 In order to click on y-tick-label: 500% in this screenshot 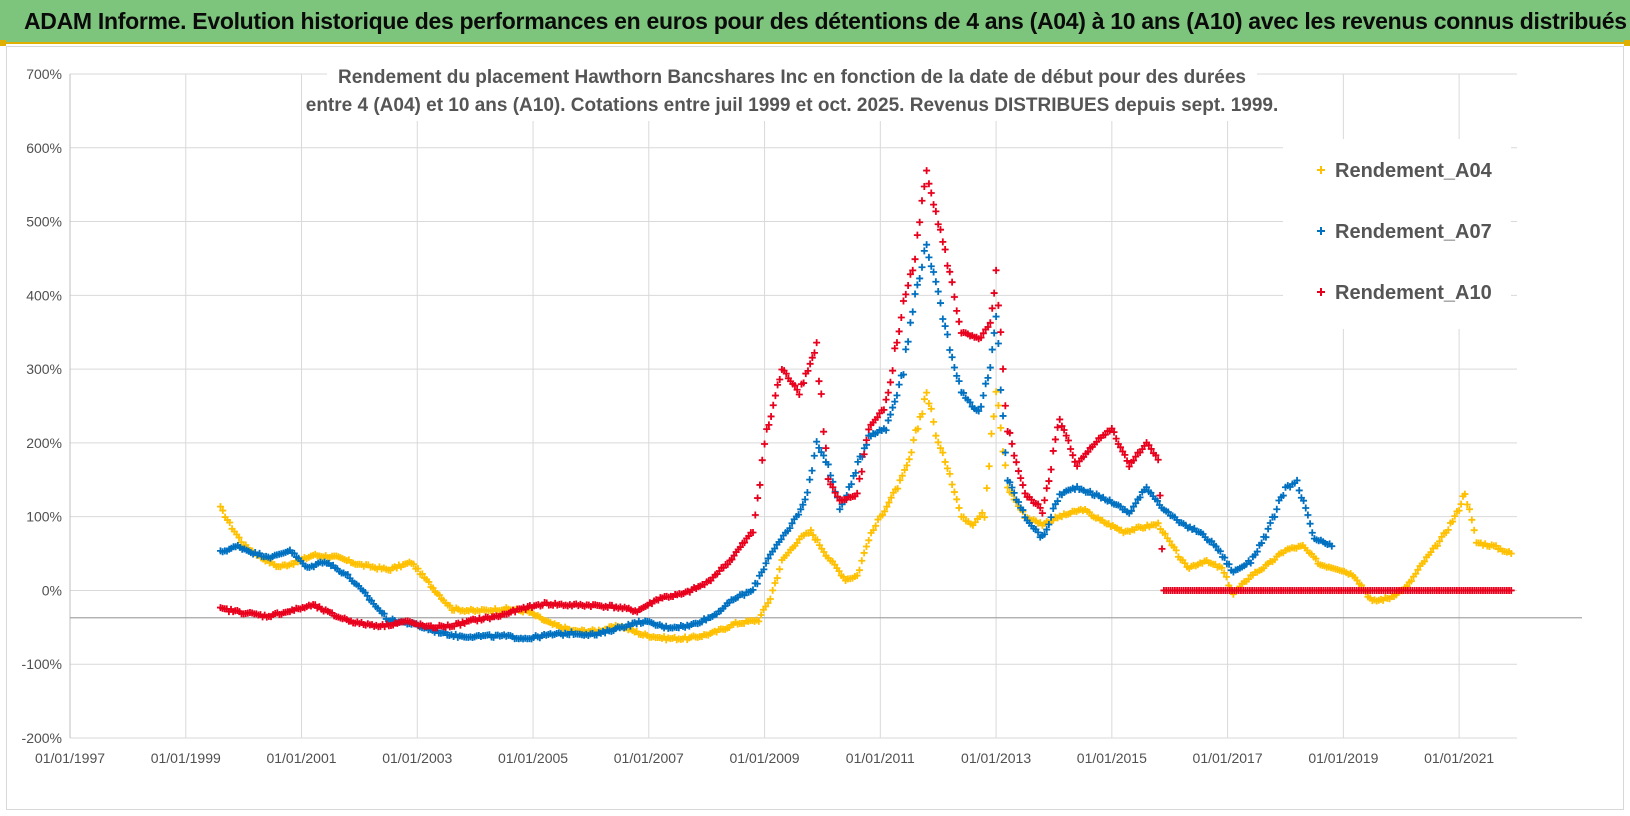, I will do `click(44, 222)`.